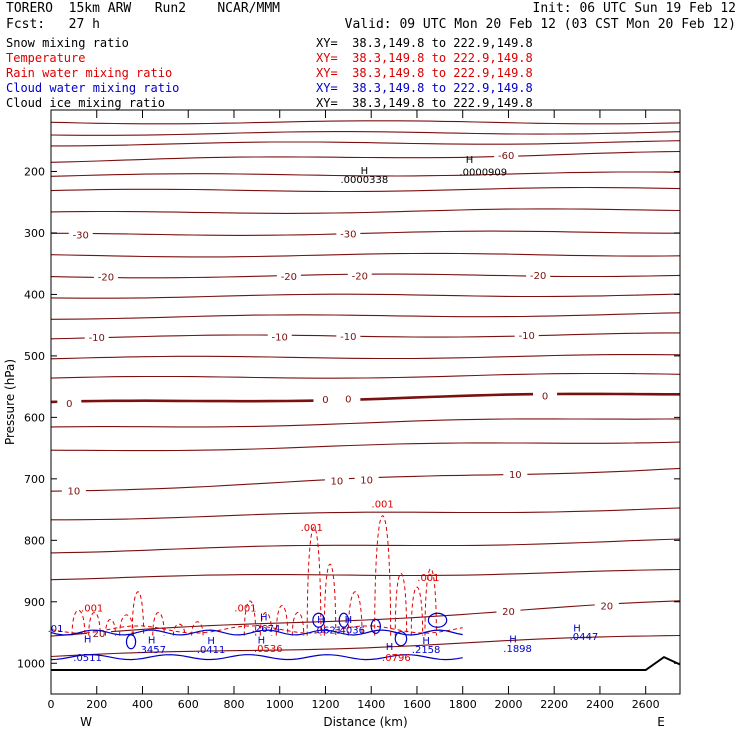 The width and height of the screenshot is (740, 740). I want to click on rain-max-label: .0796, so click(396, 658).